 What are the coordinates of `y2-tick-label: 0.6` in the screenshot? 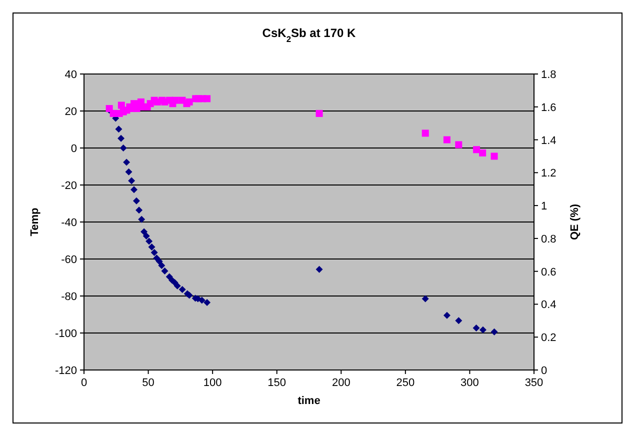 It's located at (548, 272).